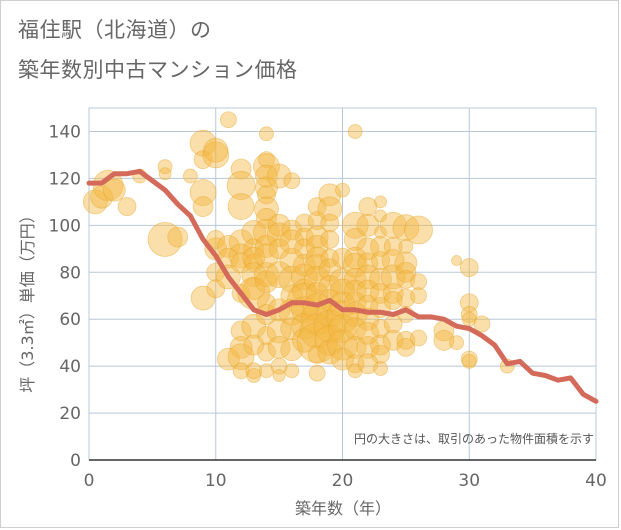 The height and width of the screenshot is (530, 621). Describe the element at coordinates (115, 30) in the screenshot. I see `chart-title-line1: 福住駅（北海道）の` at that location.